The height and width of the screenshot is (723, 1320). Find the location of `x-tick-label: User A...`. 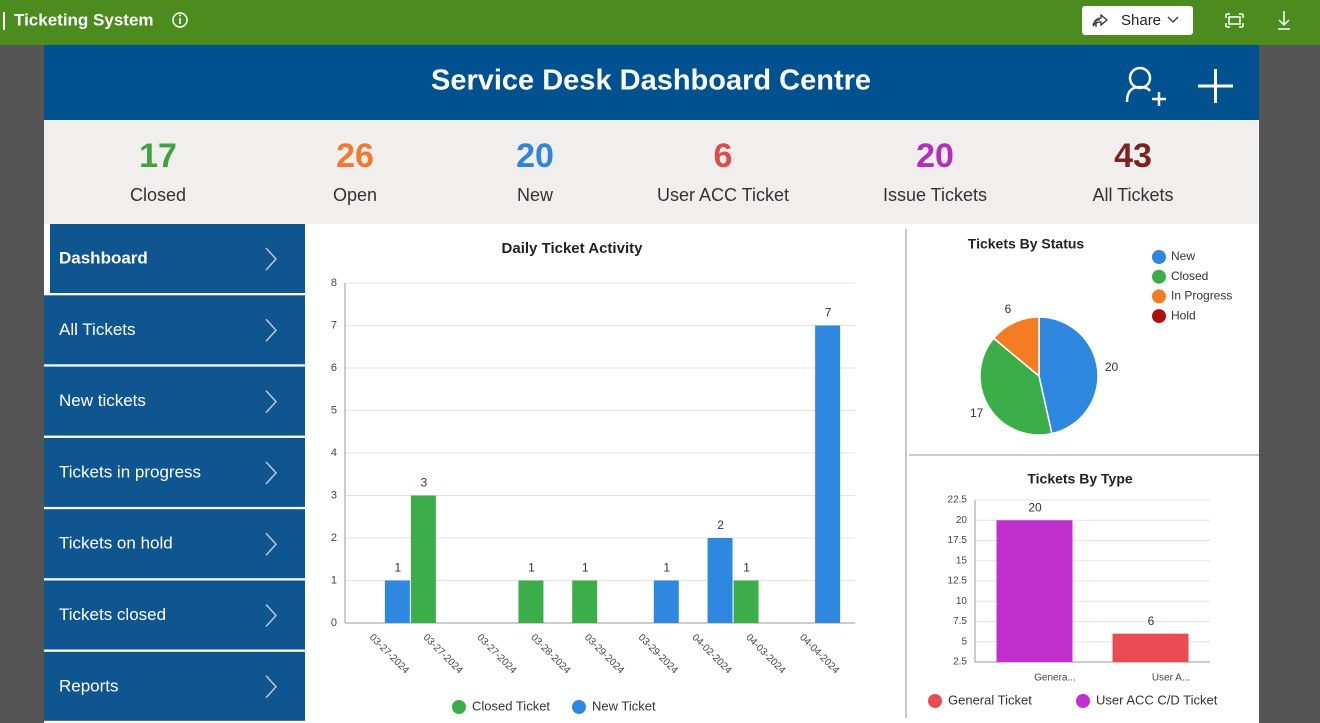

x-tick-label: User A... is located at coordinates (1171, 678).